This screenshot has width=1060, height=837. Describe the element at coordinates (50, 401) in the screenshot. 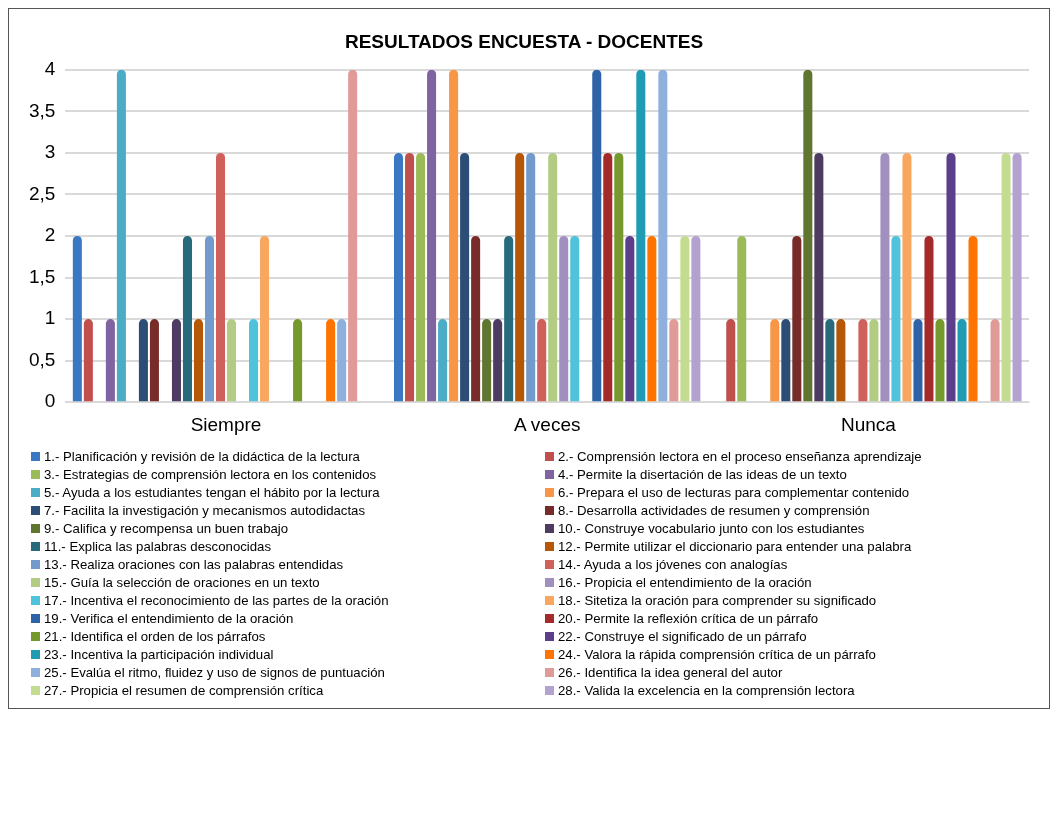

I see `y-tick-label: 0` at that location.